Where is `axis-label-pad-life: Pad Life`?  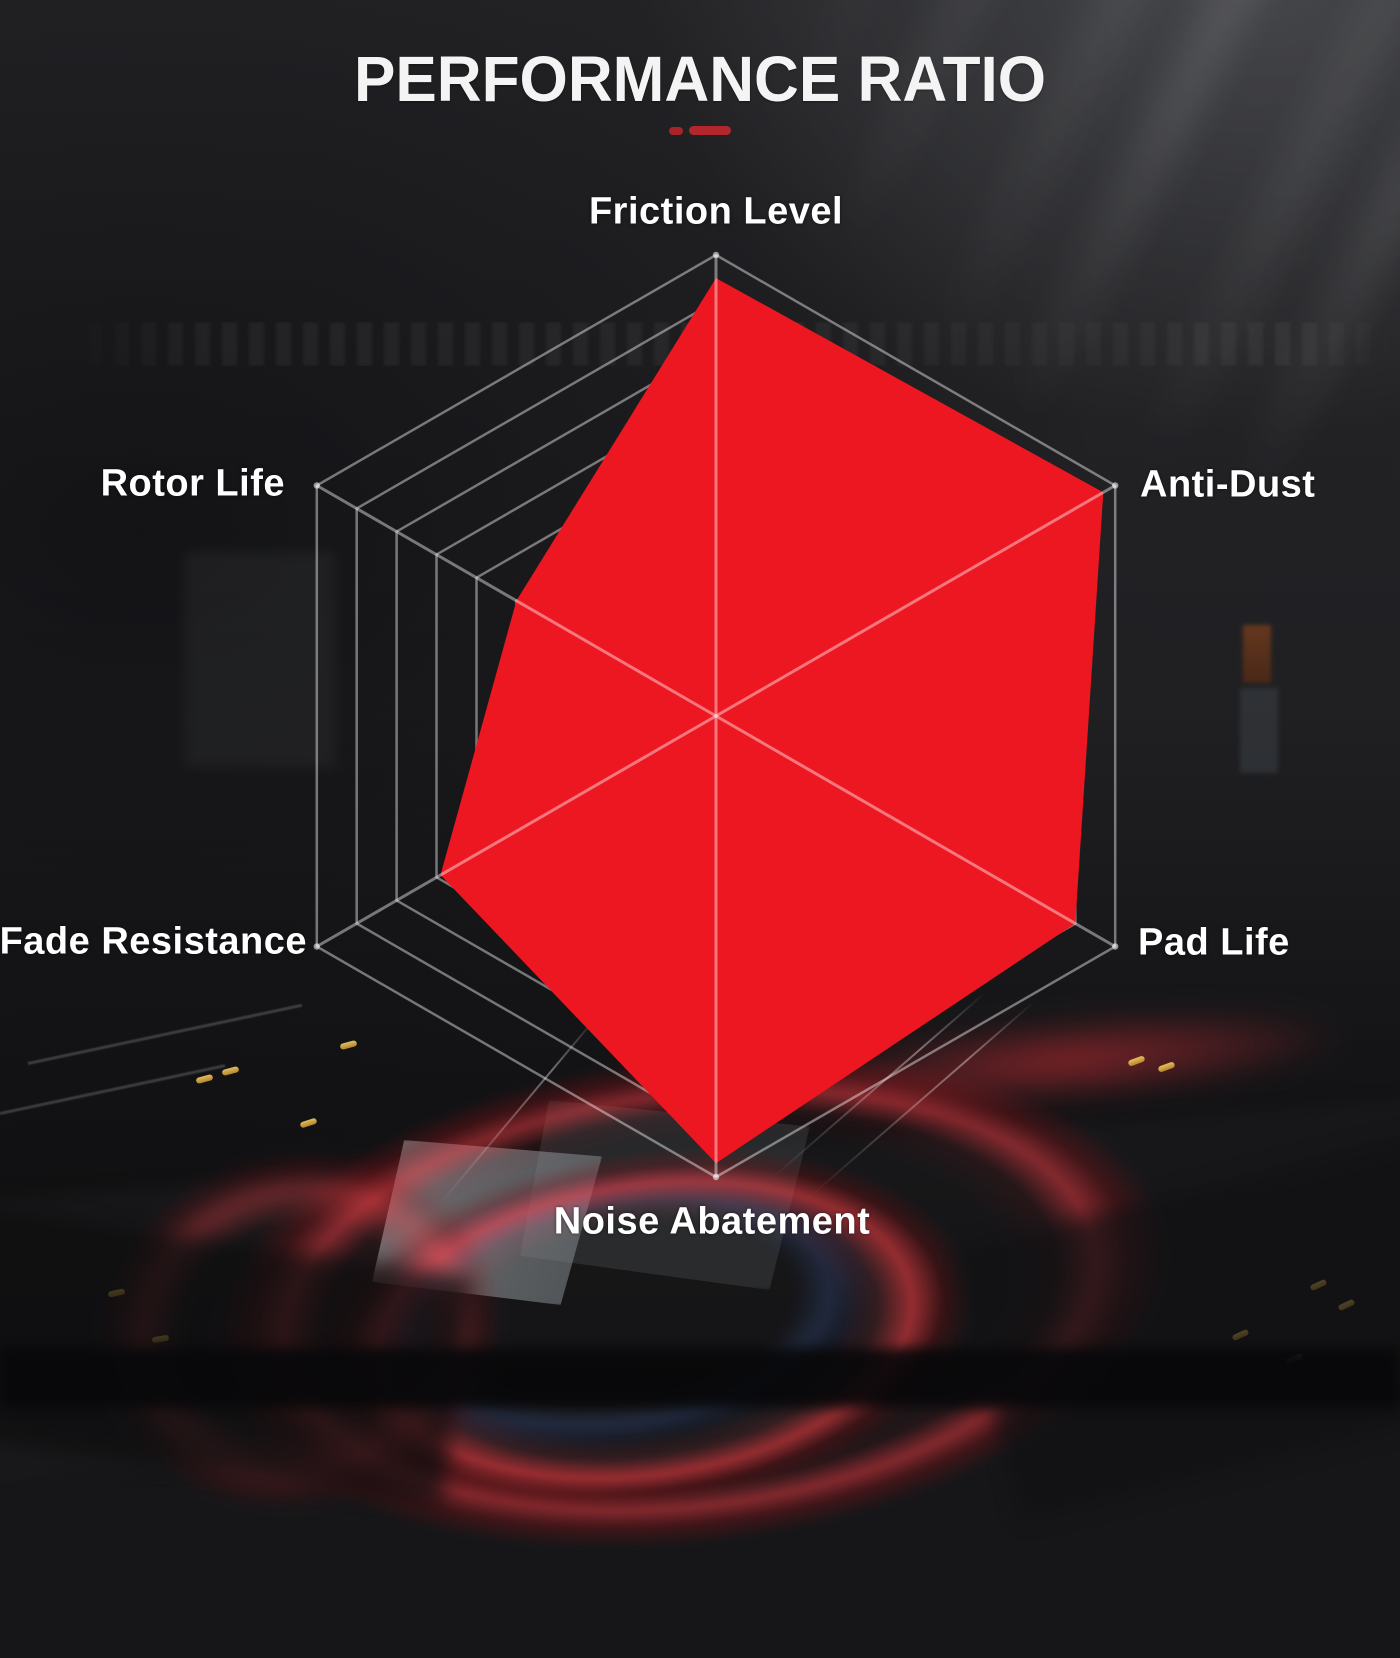 axis-label-pad-life: Pad Life is located at coordinates (1214, 942).